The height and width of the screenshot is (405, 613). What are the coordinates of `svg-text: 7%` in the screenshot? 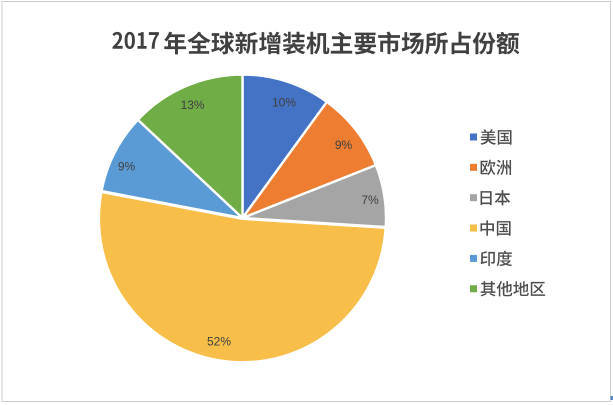 It's located at (370, 200).